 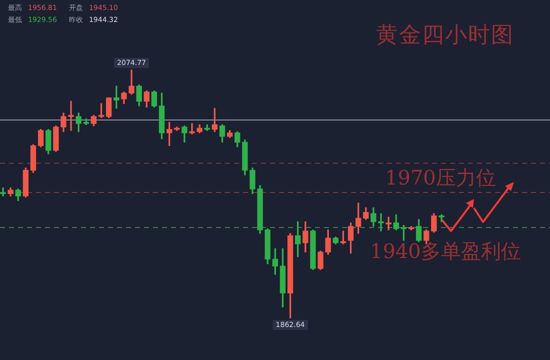 I want to click on ref-line-label: 1940多单盈利位, so click(x=445, y=250).